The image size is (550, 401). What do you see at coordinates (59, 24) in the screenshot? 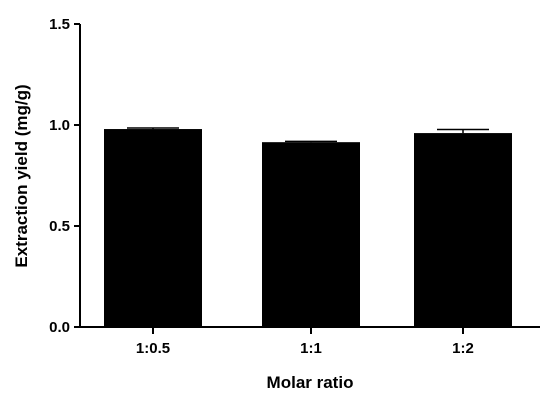
I see `y-tick-label: 1.5` at bounding box center [59, 24].